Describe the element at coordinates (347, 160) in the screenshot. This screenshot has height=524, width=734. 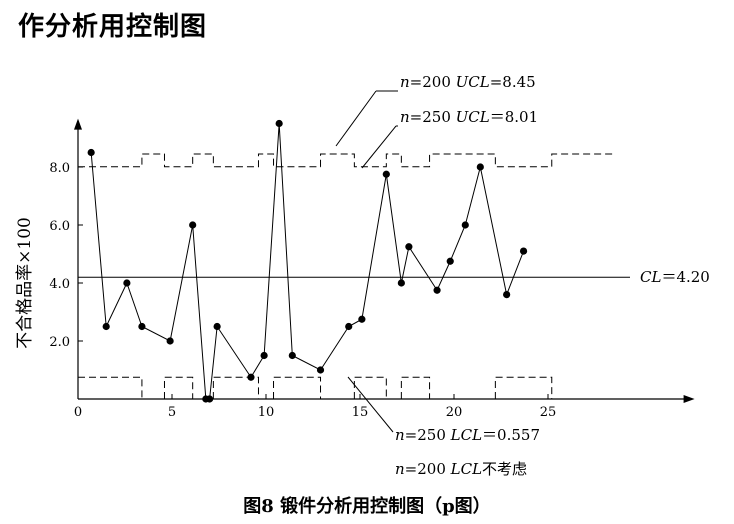
I see `ucl-line` at that location.